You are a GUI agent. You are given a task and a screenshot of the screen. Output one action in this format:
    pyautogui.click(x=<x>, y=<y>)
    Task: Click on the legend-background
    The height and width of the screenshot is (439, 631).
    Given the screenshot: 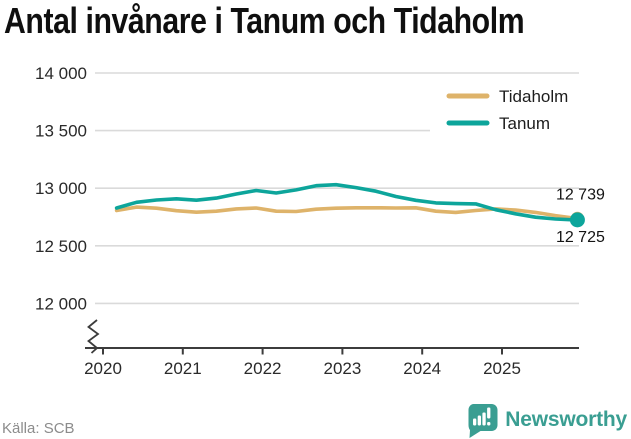 What is the action you would take?
    pyautogui.click(x=511, y=108)
    